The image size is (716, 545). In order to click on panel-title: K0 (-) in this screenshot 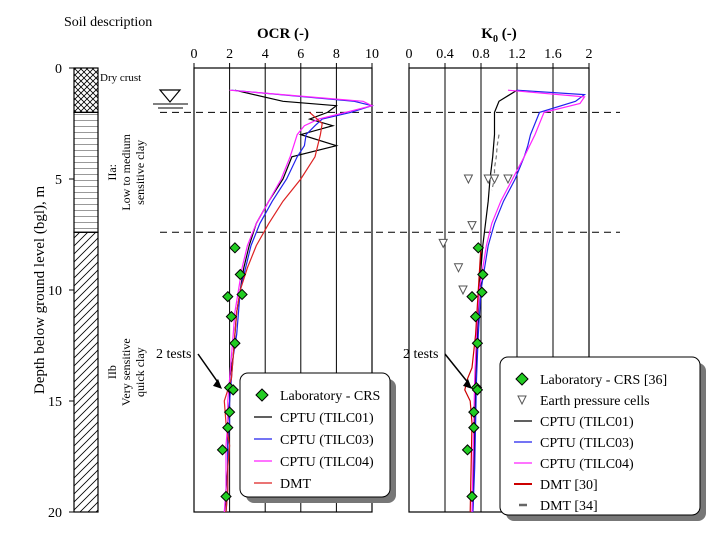, I will do `click(498, 35)`.